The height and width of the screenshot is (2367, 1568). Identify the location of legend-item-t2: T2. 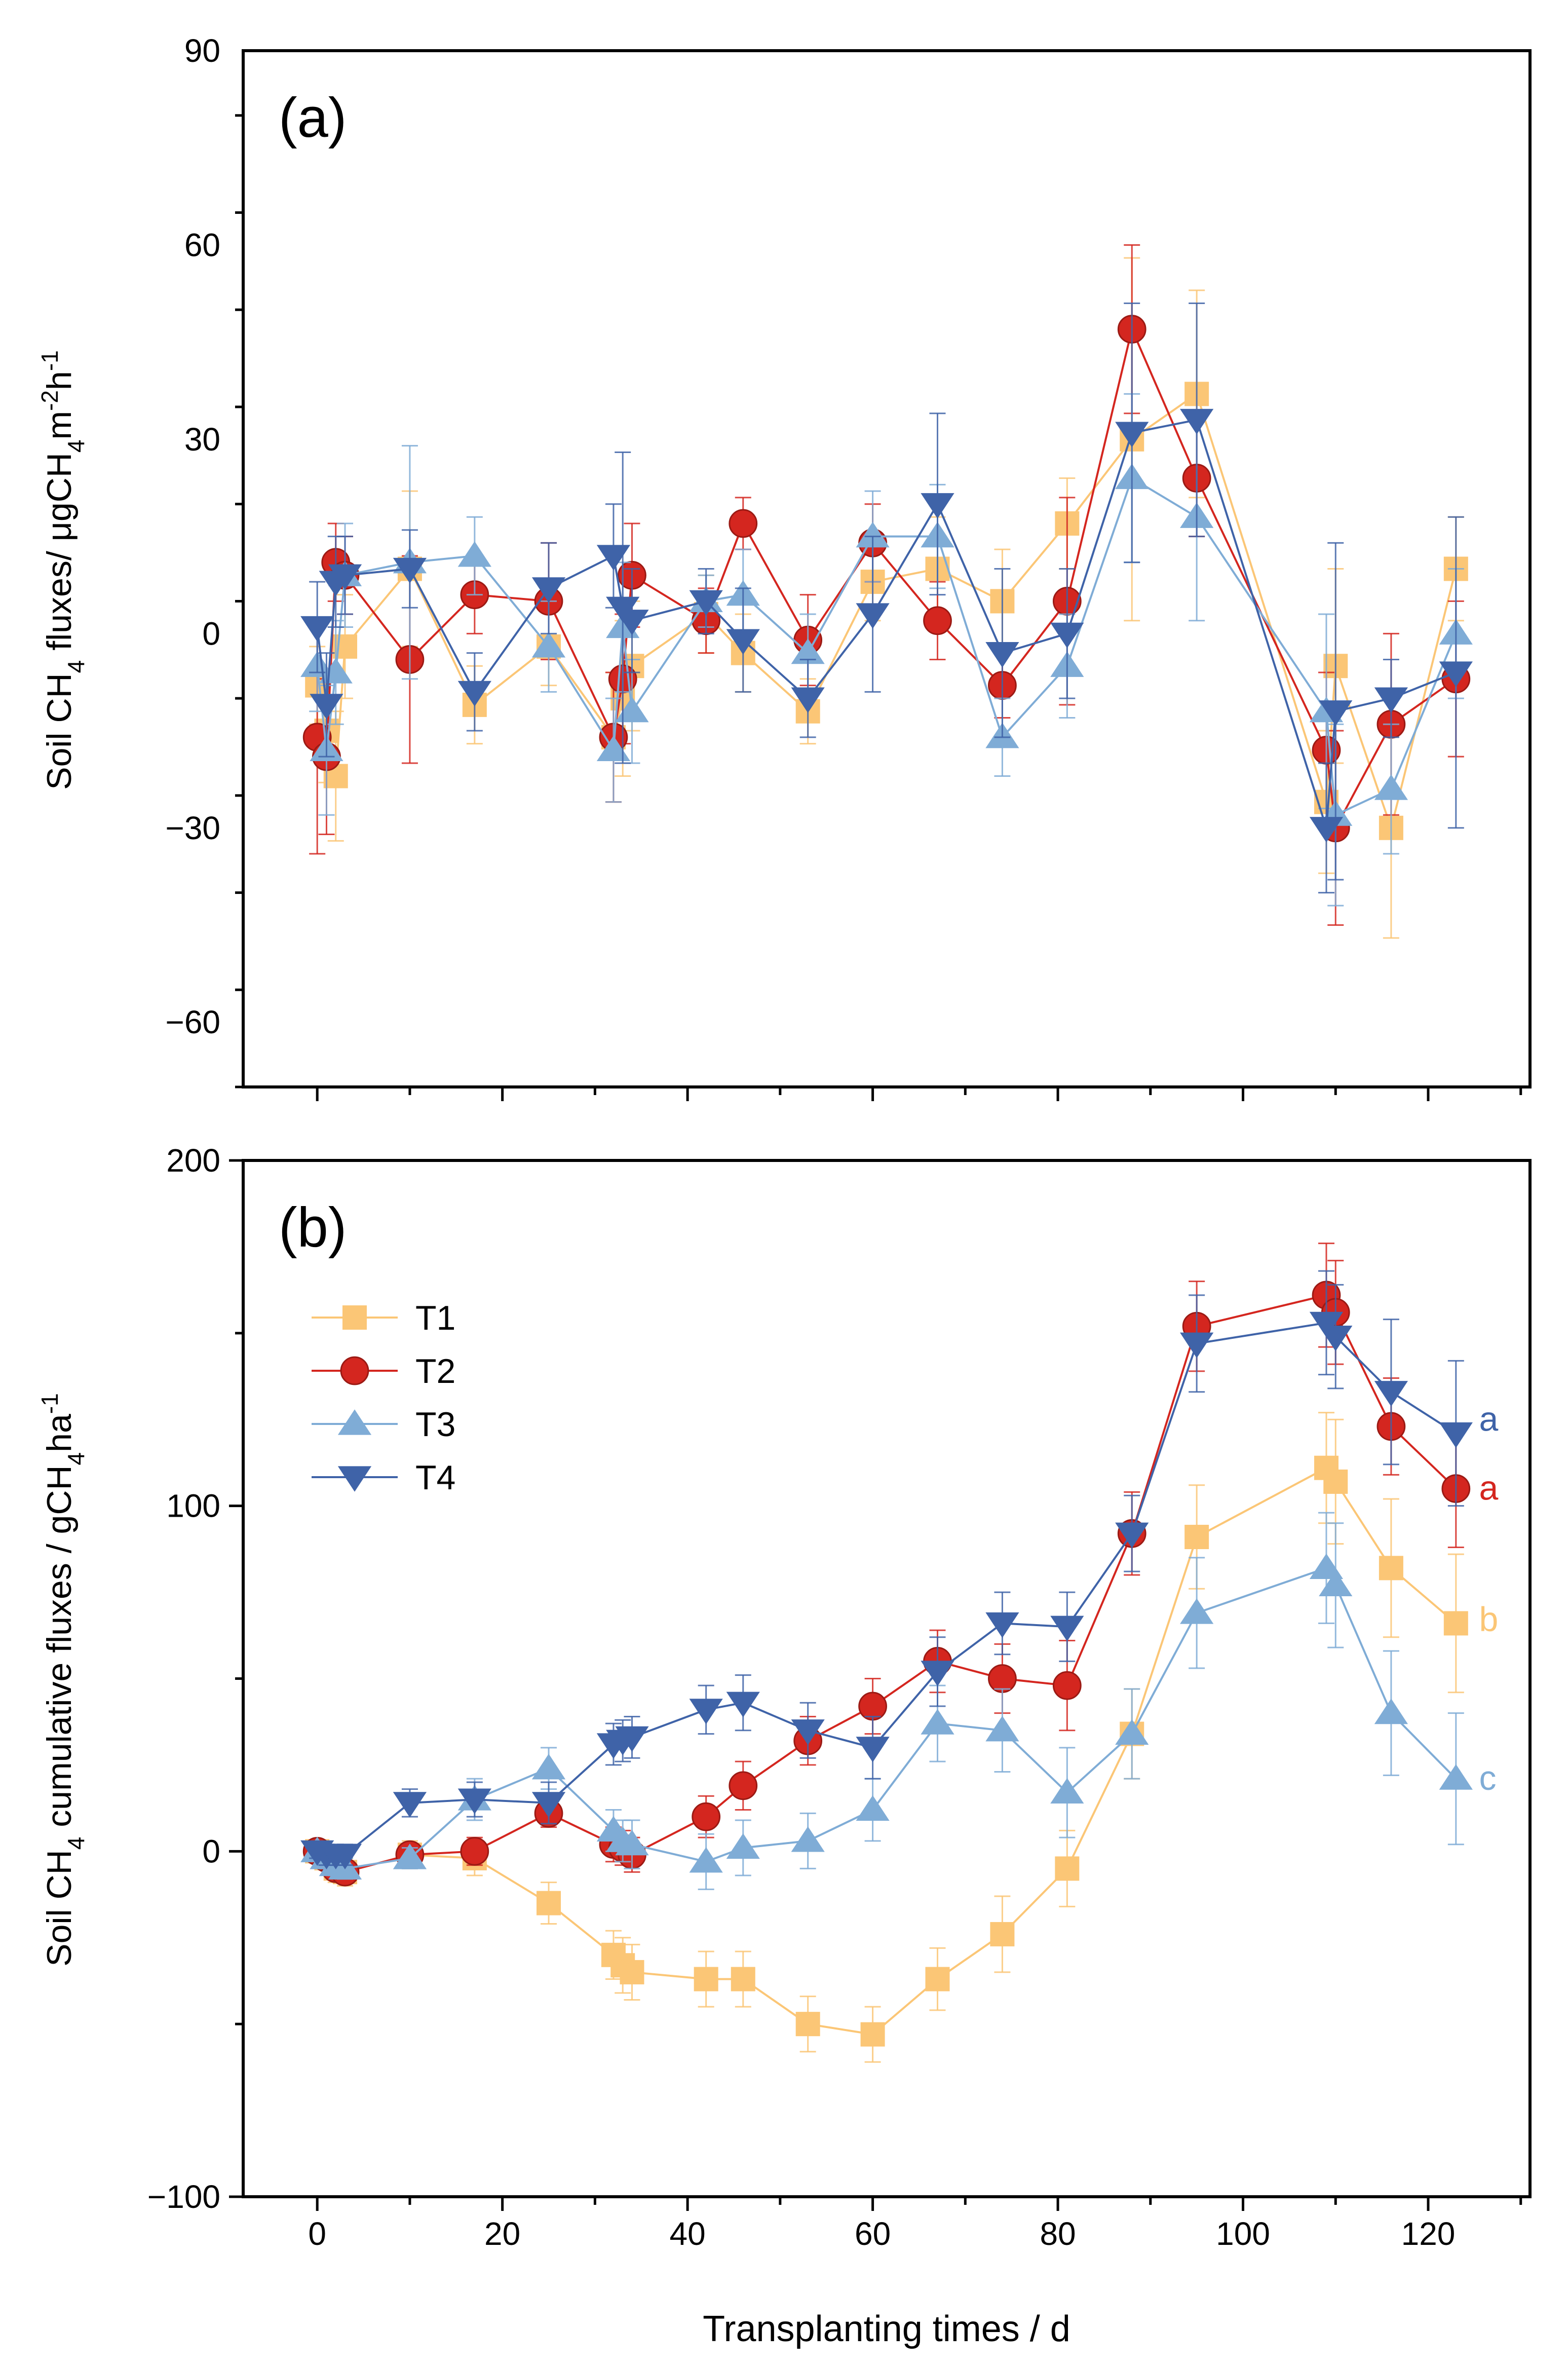
(383, 1371).